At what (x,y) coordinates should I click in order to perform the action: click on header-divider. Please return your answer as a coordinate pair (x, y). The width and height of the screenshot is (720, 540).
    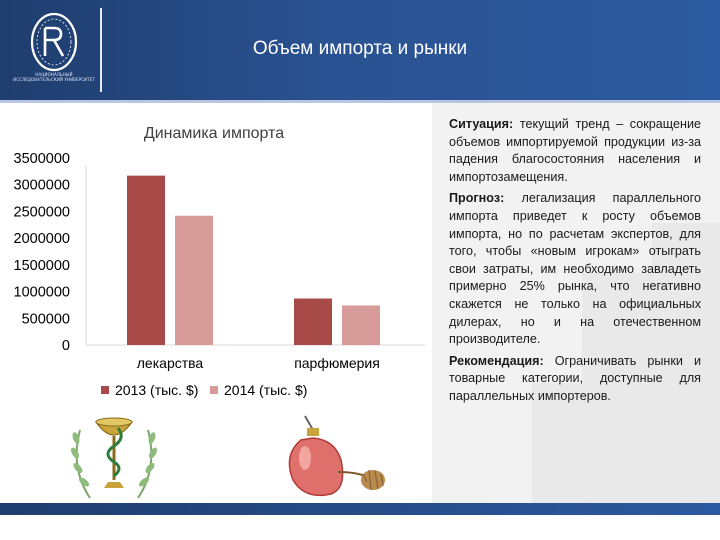
    Looking at the image, I should click on (101, 50).